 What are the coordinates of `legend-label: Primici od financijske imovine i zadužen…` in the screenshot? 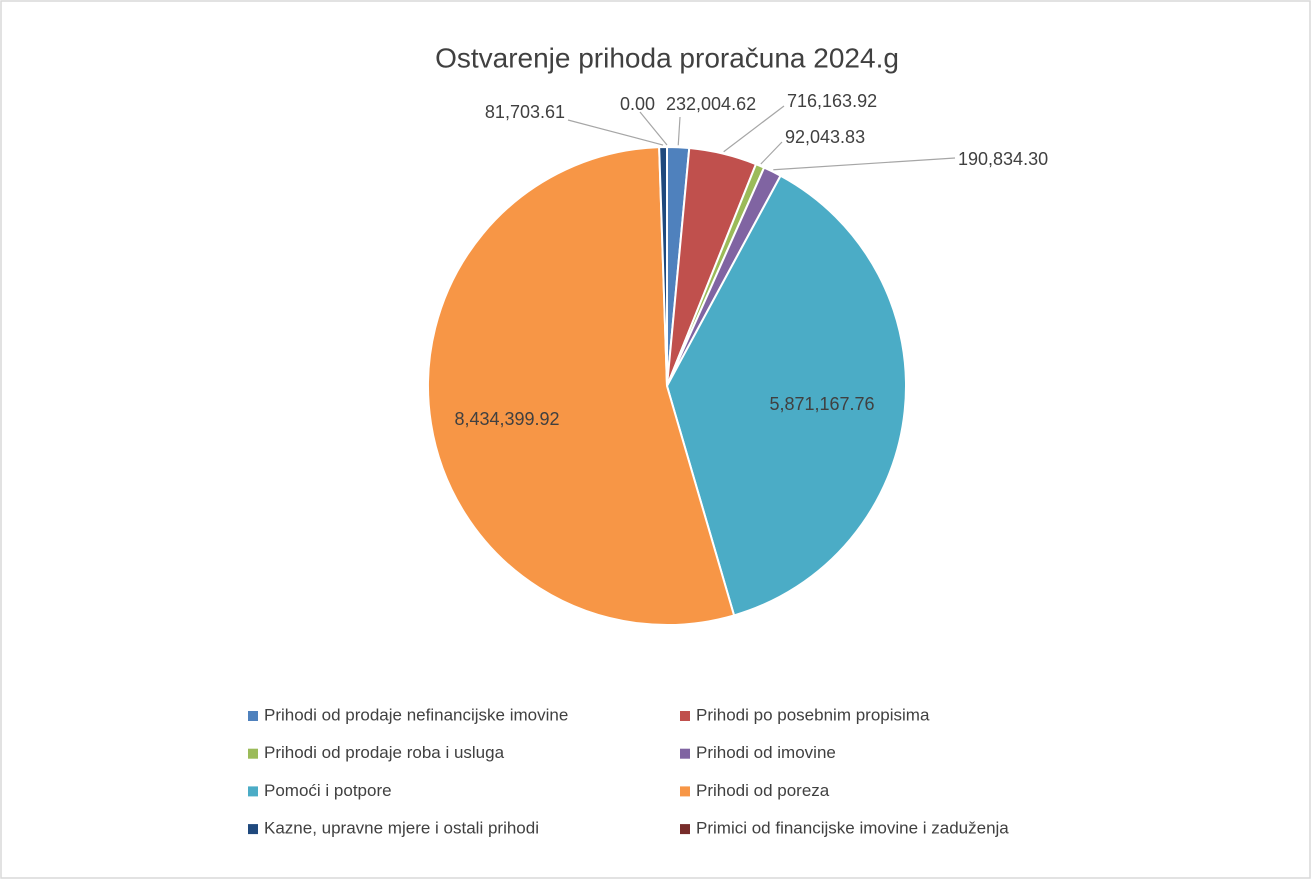 It's located at (852, 828).